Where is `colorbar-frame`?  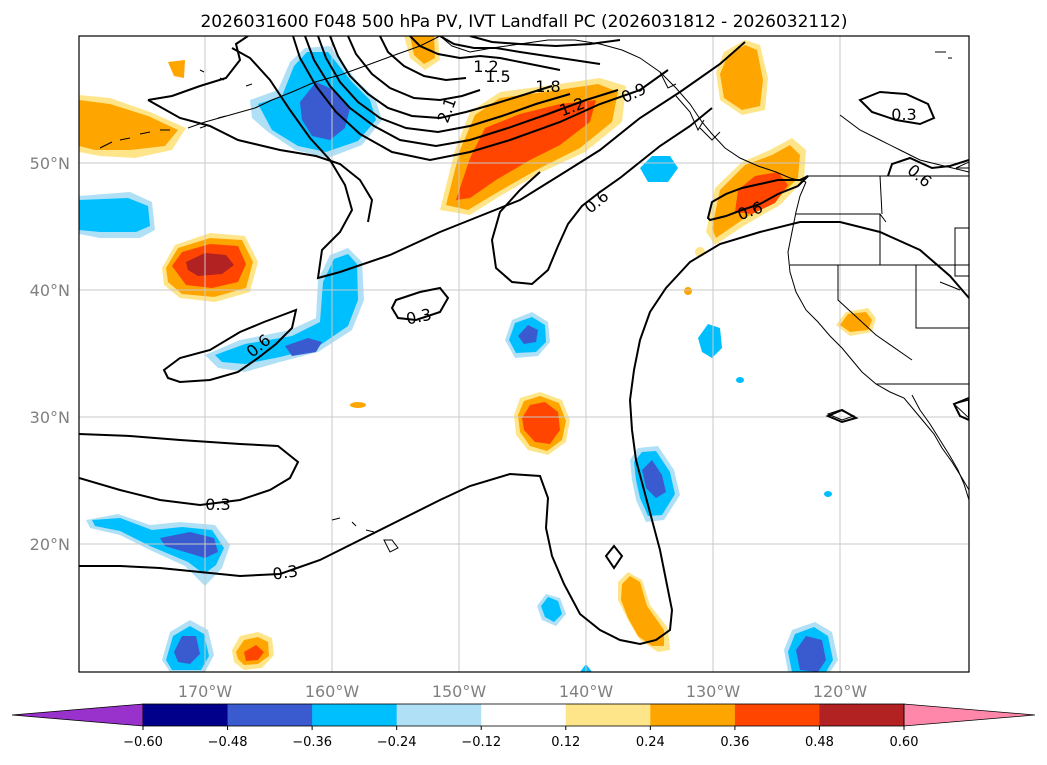 colorbar-frame is located at coordinates (523, 715).